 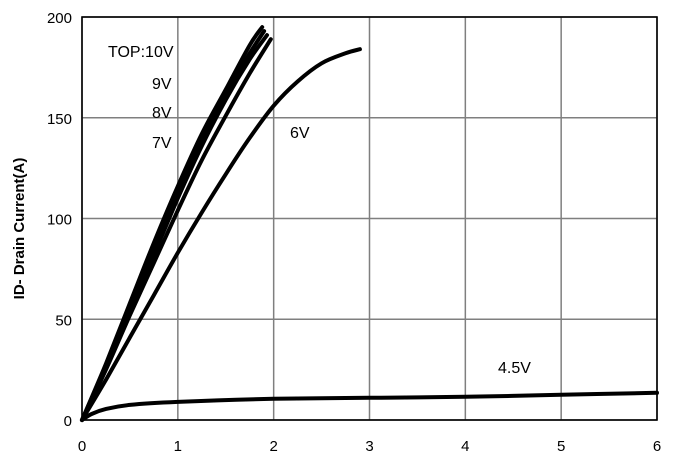 I want to click on x-tick-label: 0, so click(x=82, y=446).